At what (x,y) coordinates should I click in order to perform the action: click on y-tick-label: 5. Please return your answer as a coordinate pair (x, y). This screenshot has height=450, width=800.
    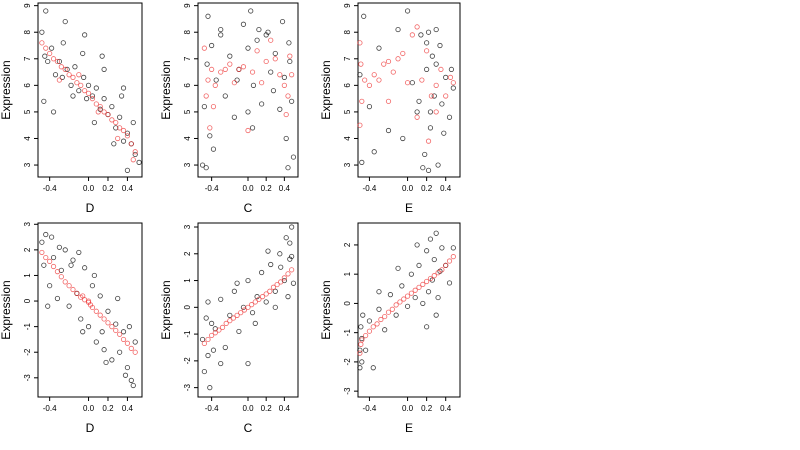
    Looking at the image, I should click on (187, 111).